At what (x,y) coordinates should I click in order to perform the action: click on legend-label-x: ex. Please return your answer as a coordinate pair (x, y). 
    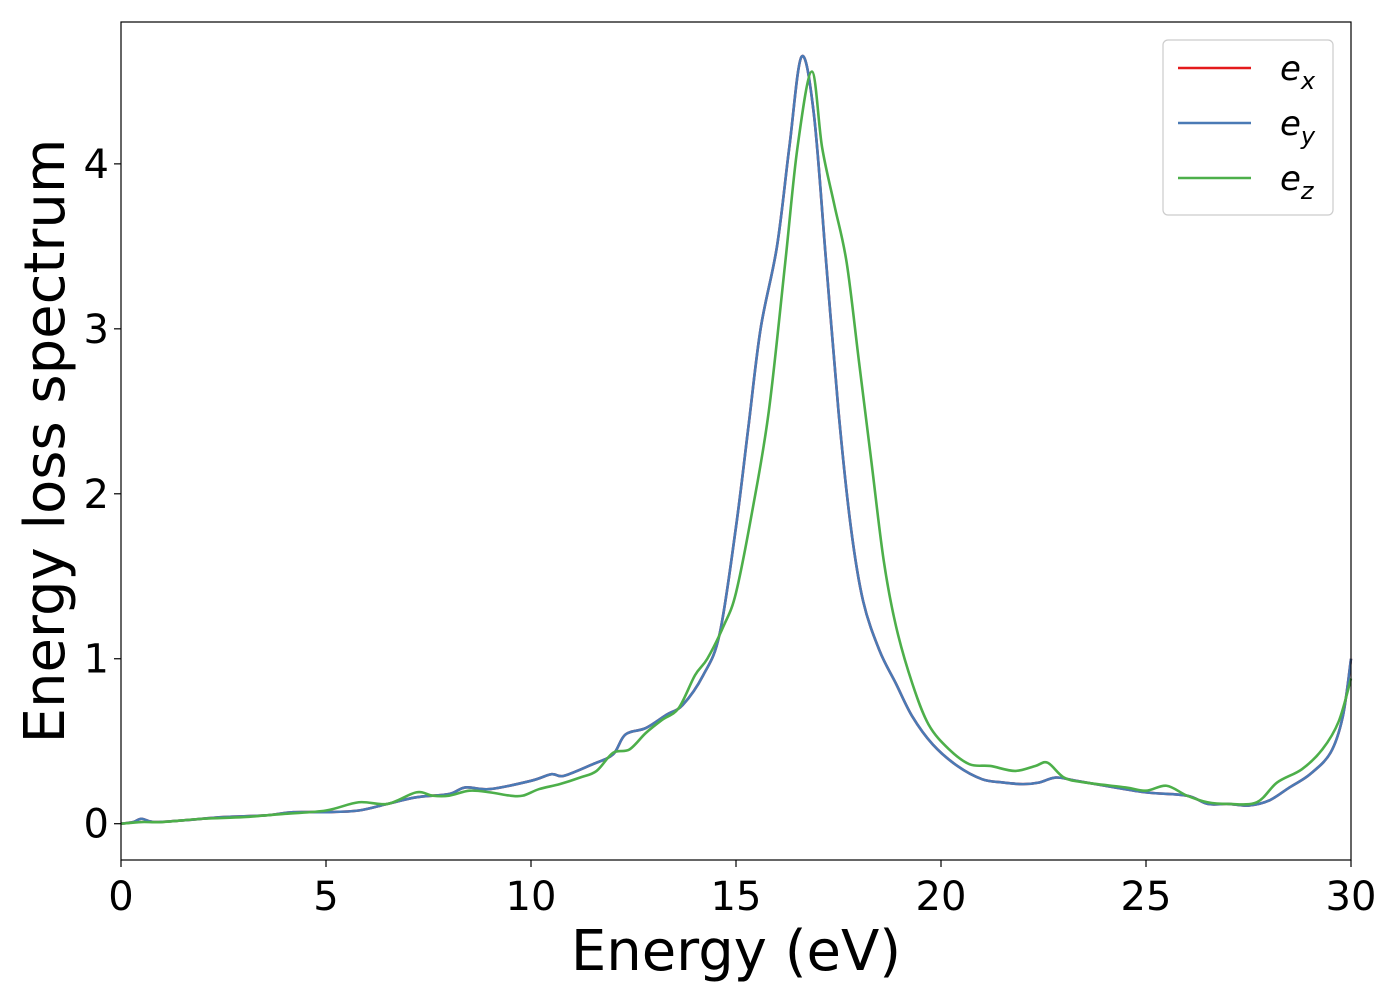
    Looking at the image, I should click on (1298, 72).